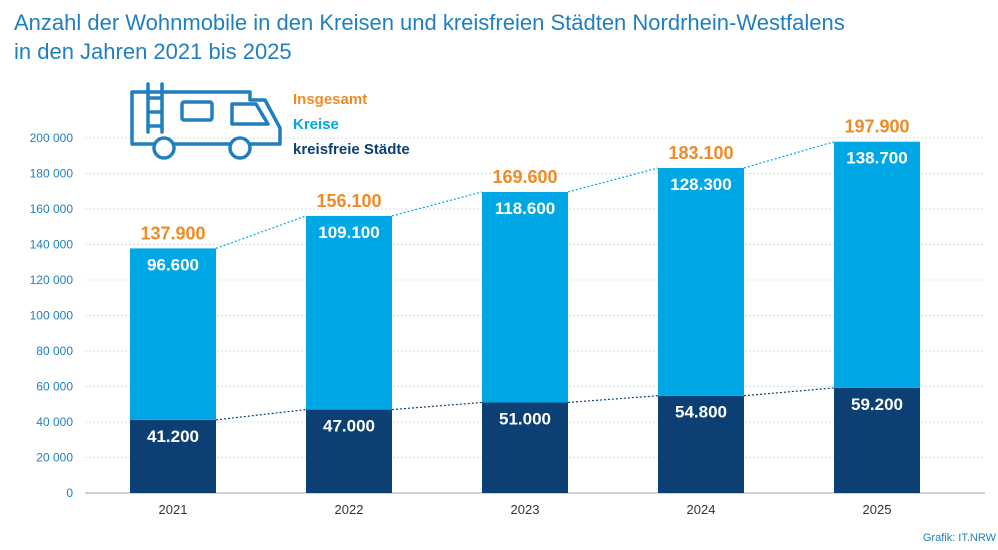  Describe the element at coordinates (877, 509) in the screenshot. I see `x-tick-label: 2025` at that location.